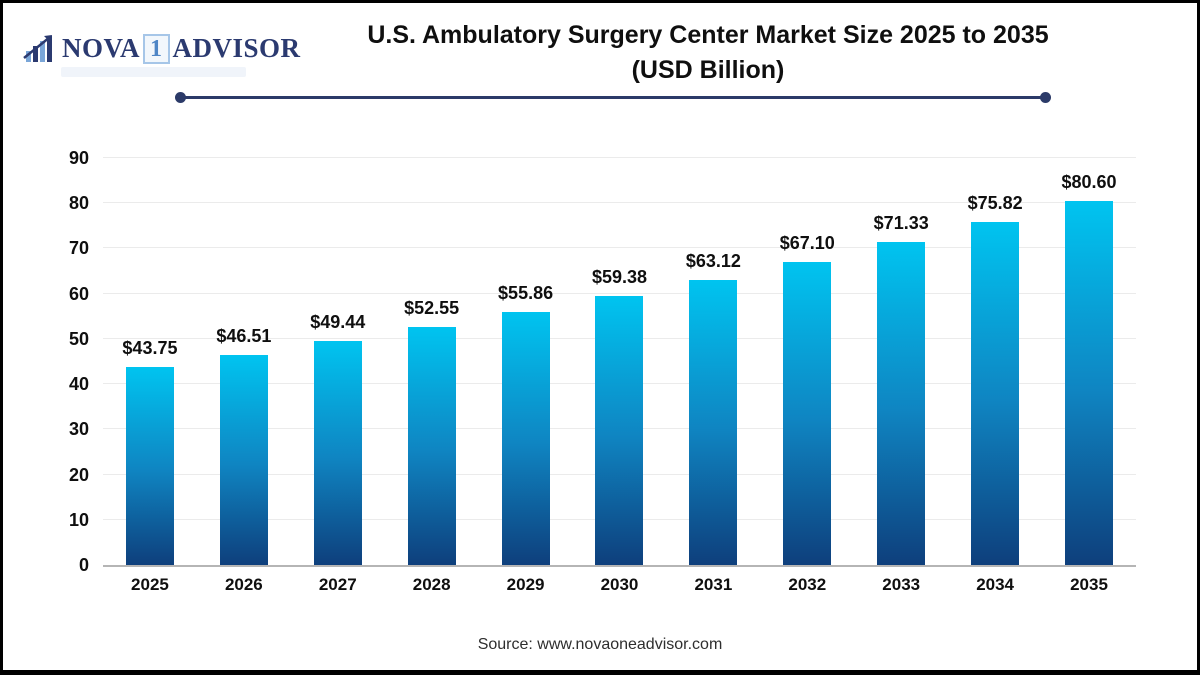  What do you see at coordinates (431, 446) in the screenshot?
I see `bar-2028` at bounding box center [431, 446].